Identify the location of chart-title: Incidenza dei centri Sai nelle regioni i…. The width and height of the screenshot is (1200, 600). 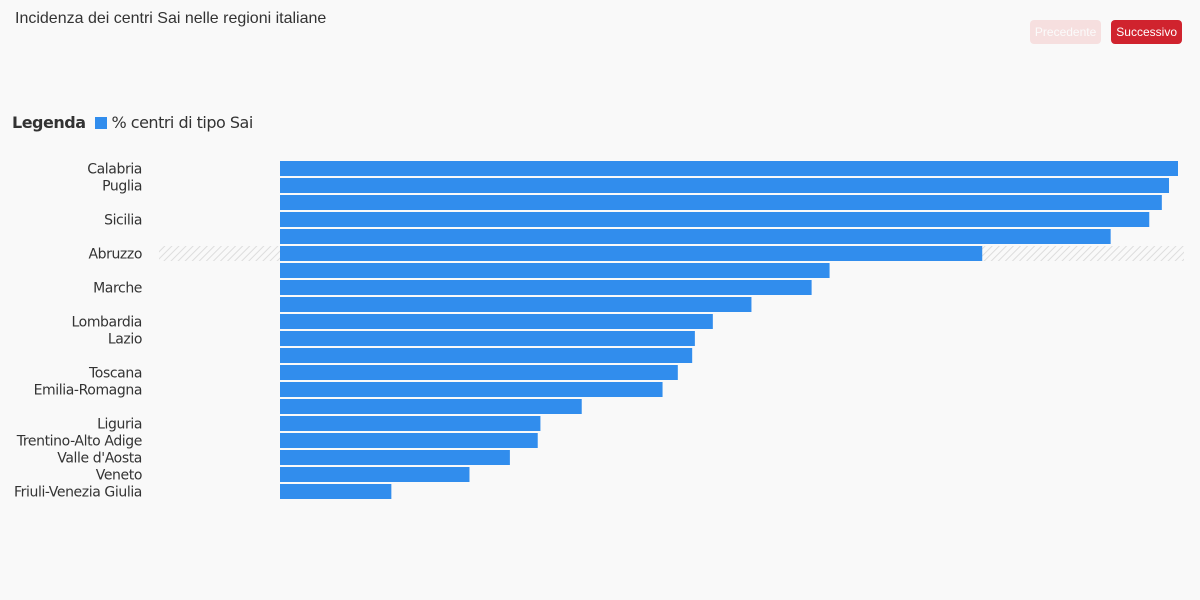
(171, 18).